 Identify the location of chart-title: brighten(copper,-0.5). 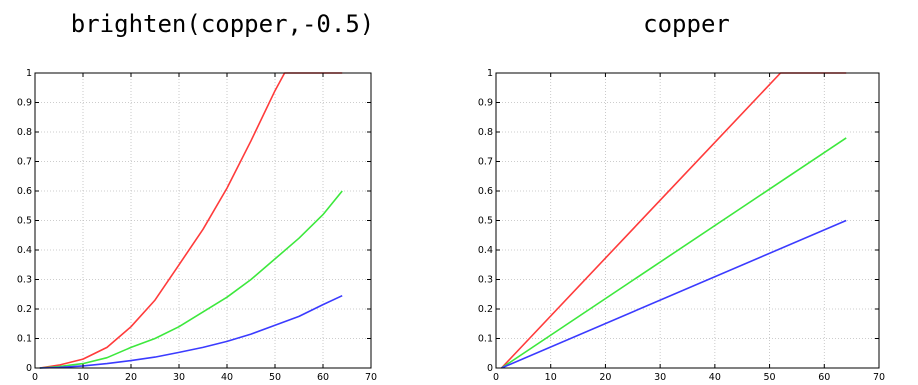
(222, 24).